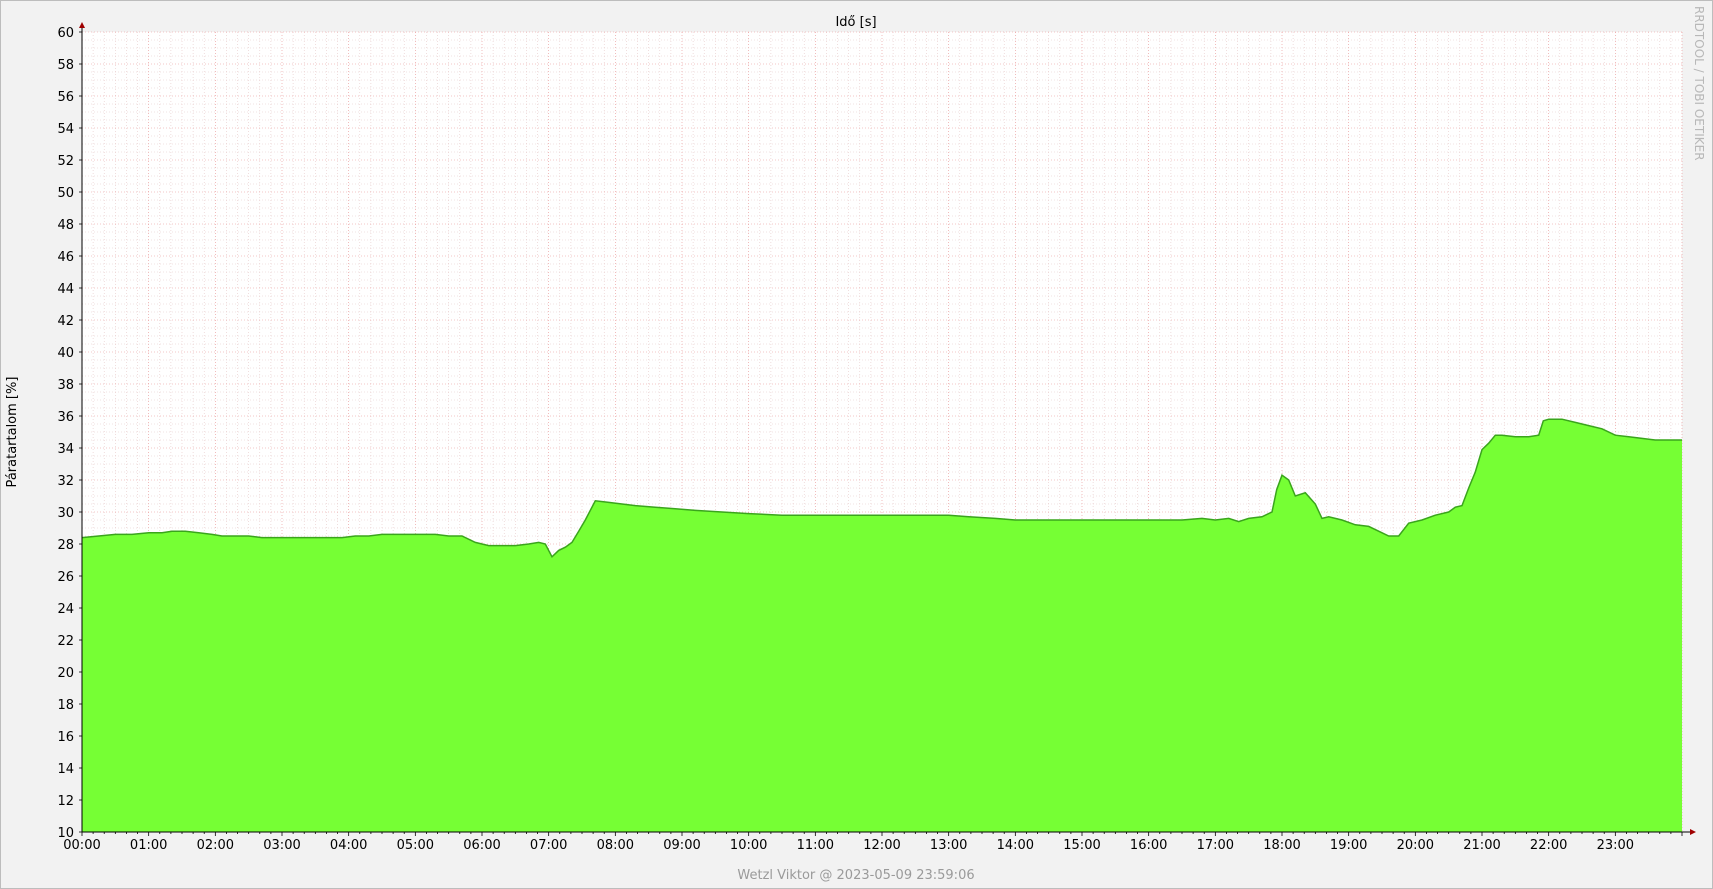 The height and width of the screenshot is (889, 1713). I want to click on y-tick-label: 22, so click(65, 641).